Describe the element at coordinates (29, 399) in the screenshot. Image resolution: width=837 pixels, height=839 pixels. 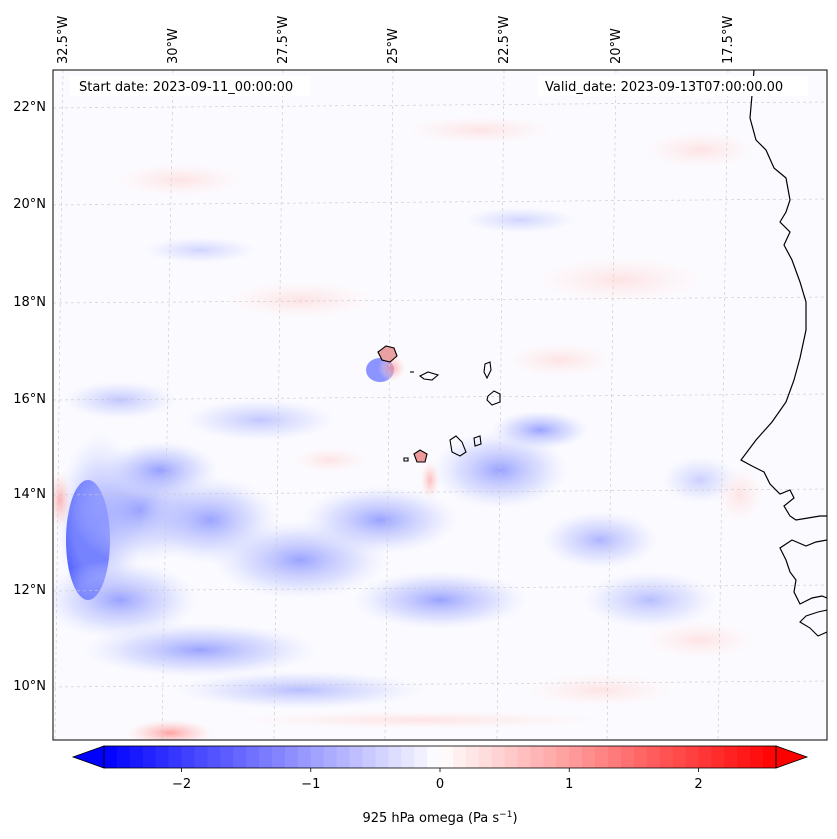
I see `latitude-label: 16°N` at that location.